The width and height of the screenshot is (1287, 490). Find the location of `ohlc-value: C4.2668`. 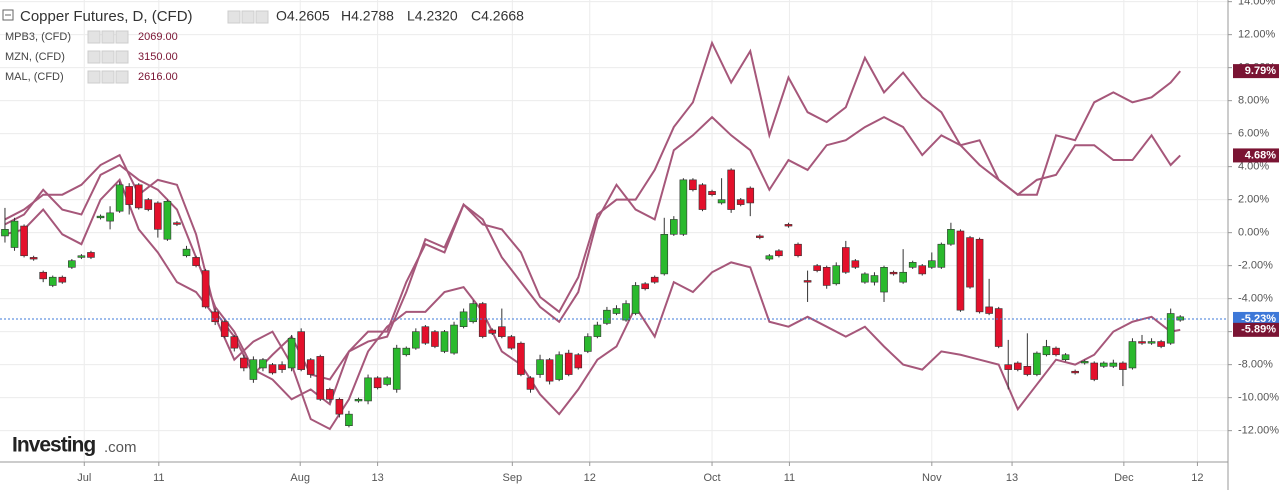

ohlc-value: C4.2668 is located at coordinates (497, 16).